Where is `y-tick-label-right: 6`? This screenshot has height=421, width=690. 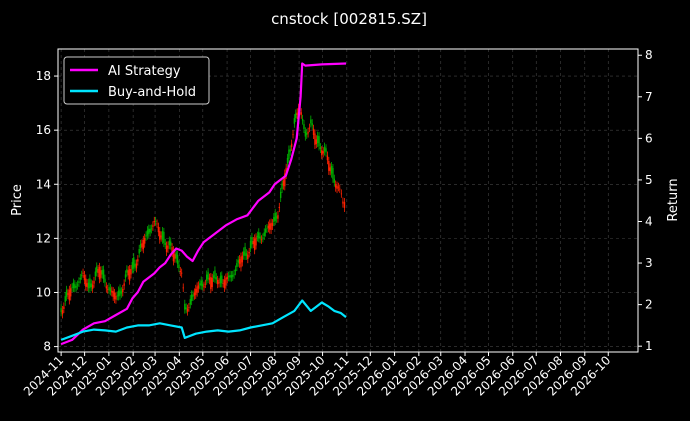
y-tick-label-right: 6 is located at coordinates (649, 138).